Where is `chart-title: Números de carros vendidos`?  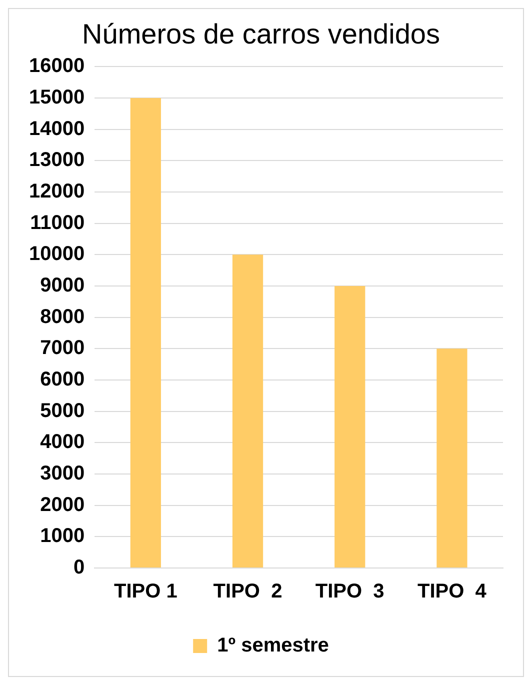
chart-title: Números de carros vendidos is located at coordinates (261, 34).